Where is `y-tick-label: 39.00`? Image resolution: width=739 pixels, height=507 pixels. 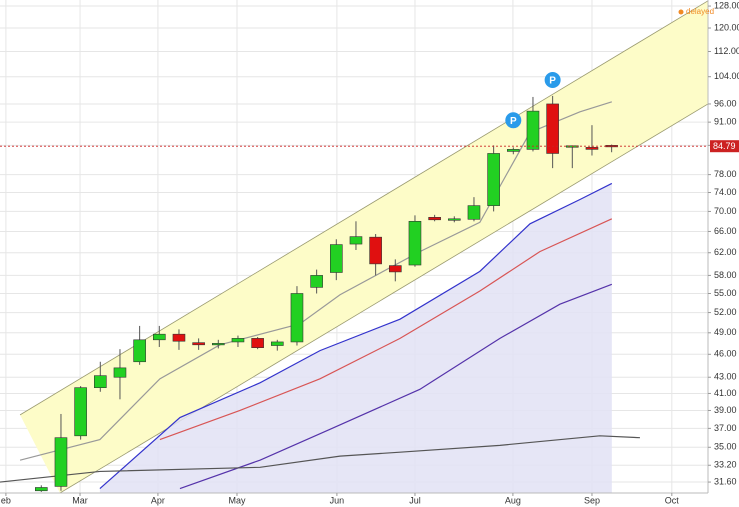 y-tick-label: 39.00 is located at coordinates (725, 410).